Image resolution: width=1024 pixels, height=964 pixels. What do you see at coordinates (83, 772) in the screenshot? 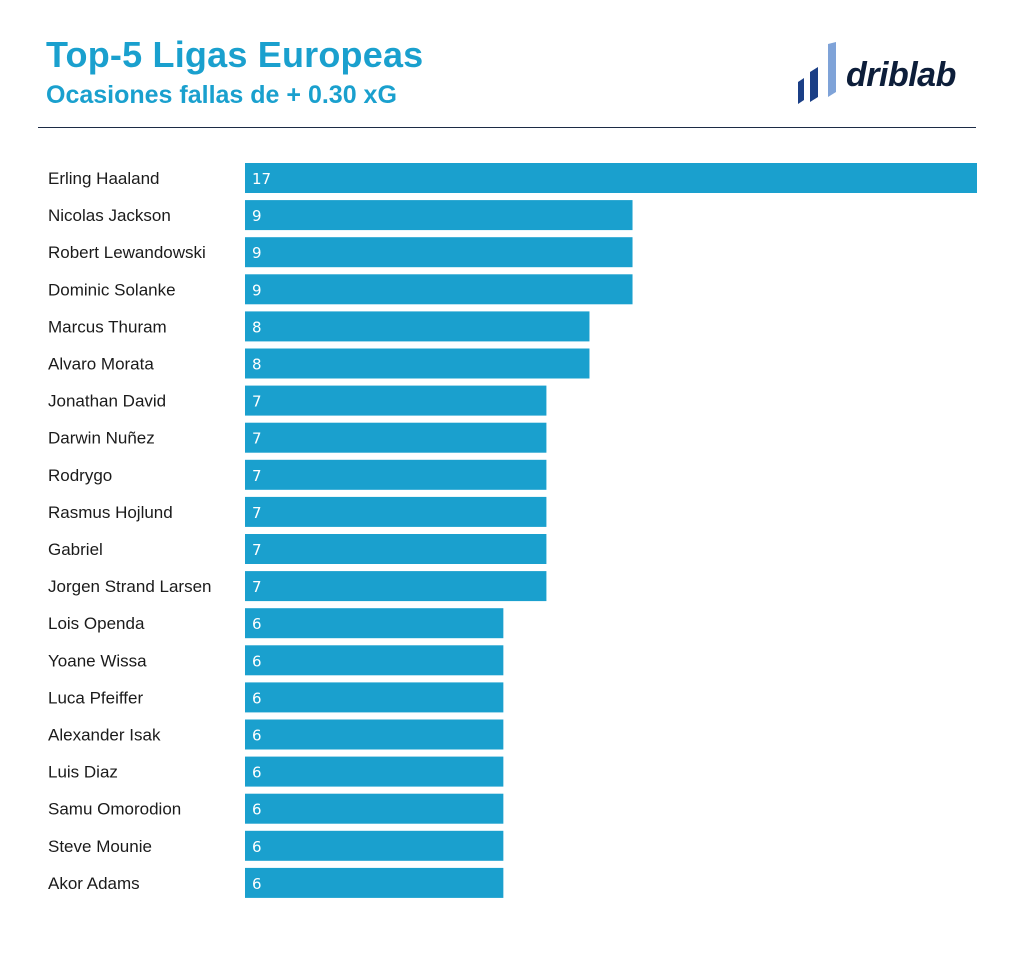
I see `category-label: Luis Diaz` at bounding box center [83, 772].